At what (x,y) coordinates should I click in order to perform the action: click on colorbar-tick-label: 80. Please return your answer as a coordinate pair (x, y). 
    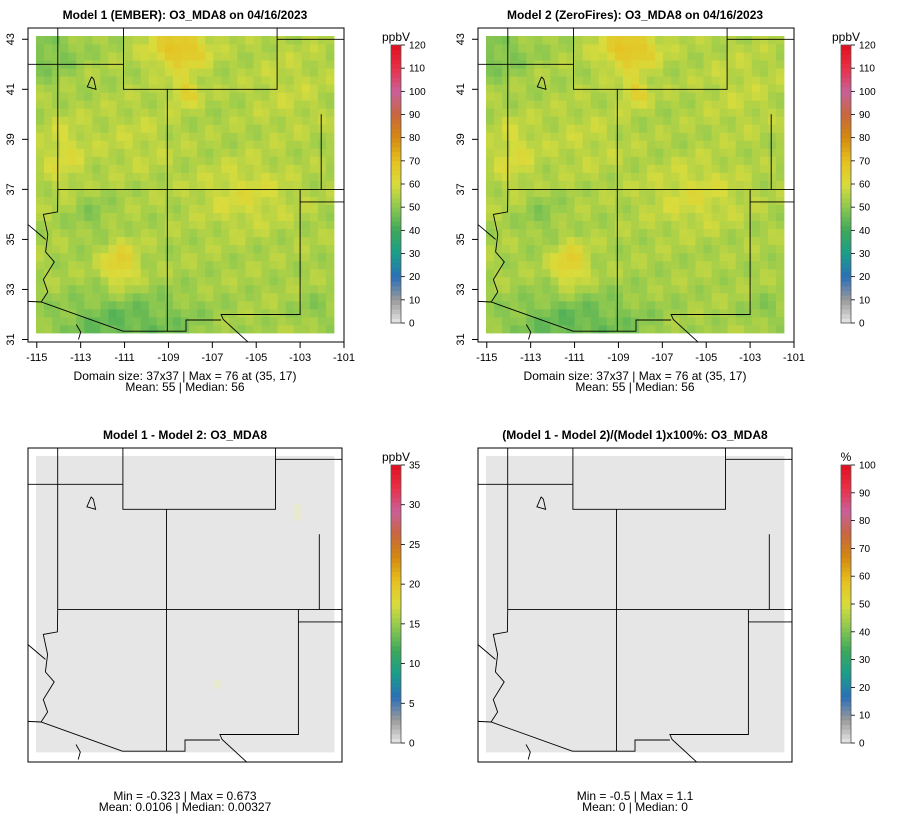
    Looking at the image, I should click on (415, 138).